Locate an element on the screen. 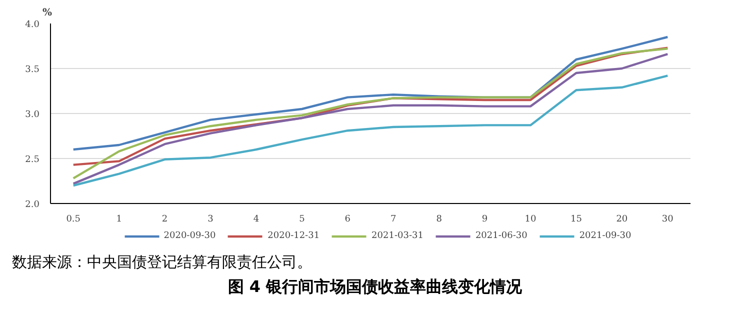 The width and height of the screenshot is (750, 332). x-tick-label: 30 is located at coordinates (668, 219).